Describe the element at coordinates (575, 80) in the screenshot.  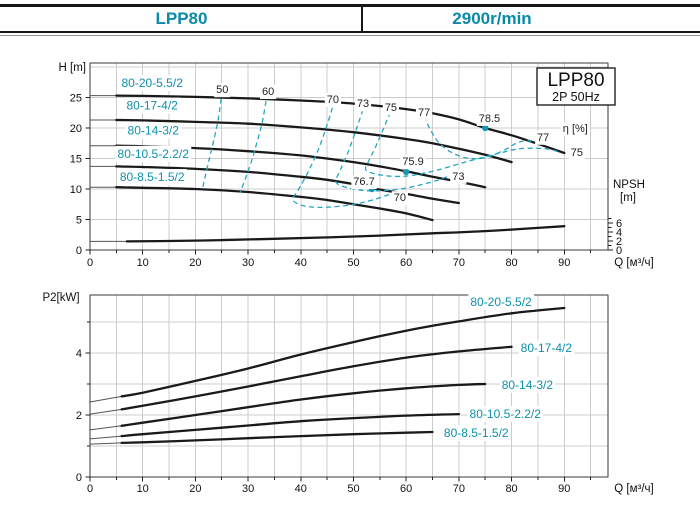
I see `label-LPP80: LPP80` at that location.